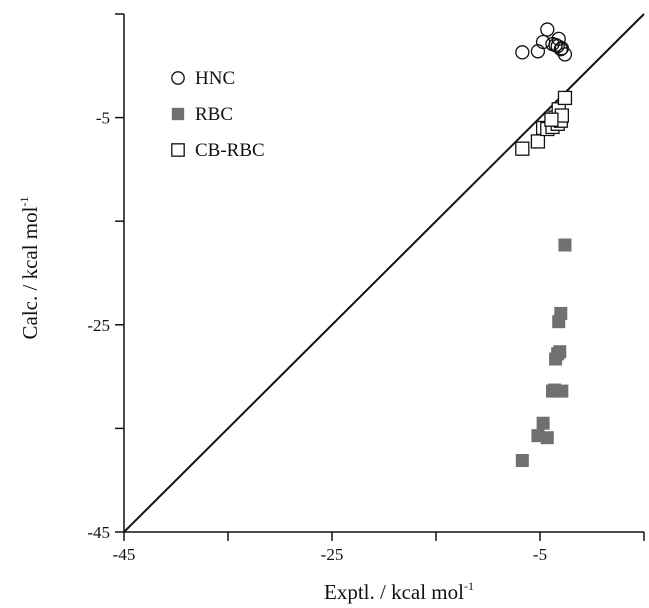 The image size is (649, 608). I want to click on legend-label: HNC, so click(215, 78).